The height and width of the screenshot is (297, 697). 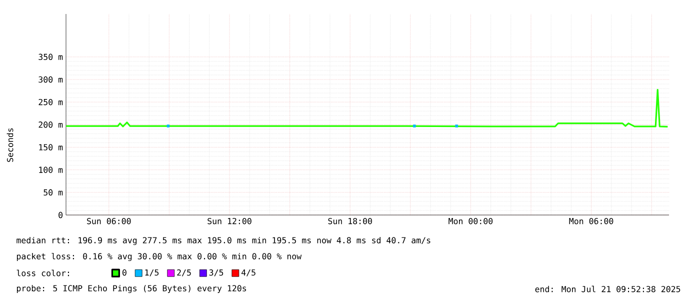 I want to click on y-tick-label: 0, so click(x=60, y=215).